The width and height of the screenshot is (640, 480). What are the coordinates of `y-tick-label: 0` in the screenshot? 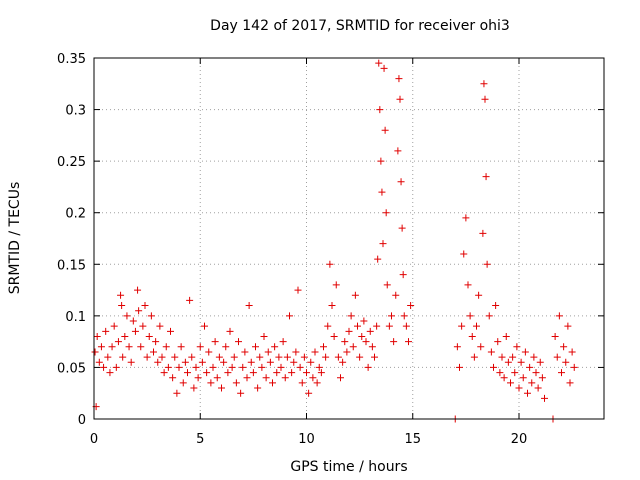 It's located at (82, 420).